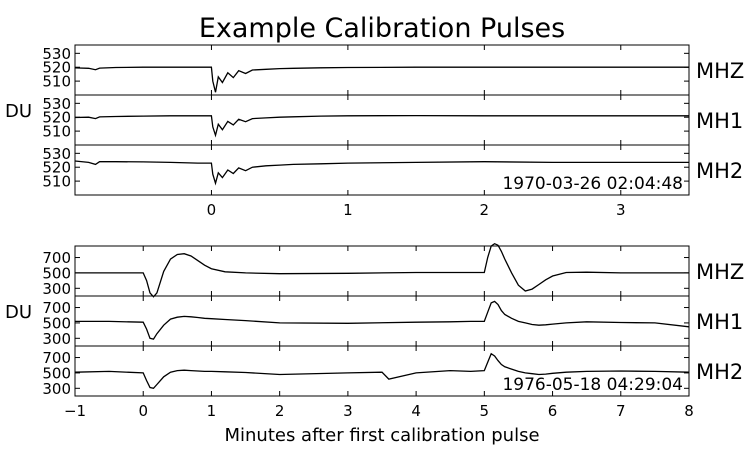 The image size is (750, 450). I want to click on x-tick-label: −1, so click(75, 411).